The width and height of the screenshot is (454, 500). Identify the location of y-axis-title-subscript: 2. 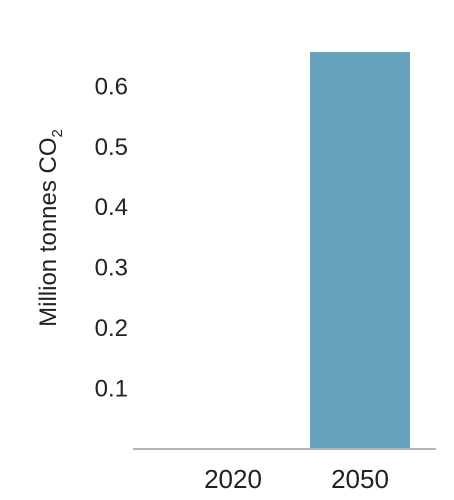
(57, 133).